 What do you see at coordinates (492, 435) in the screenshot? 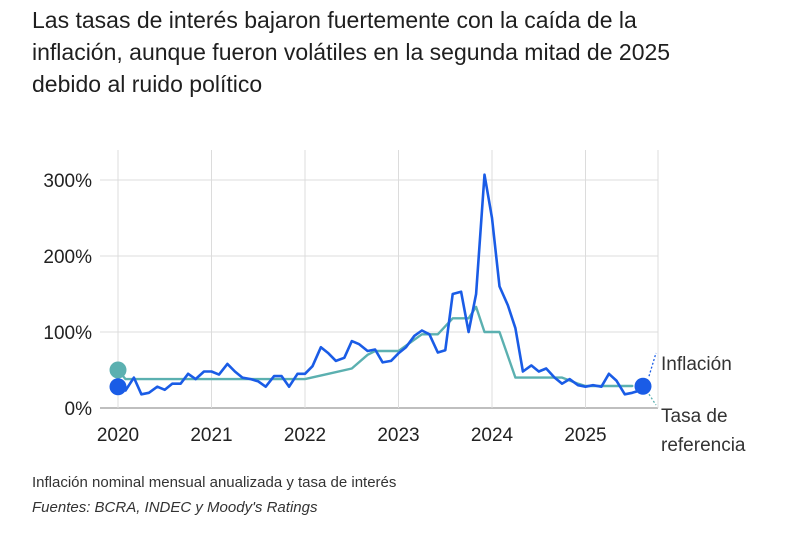
I see `x-tick-label: 2024` at bounding box center [492, 435].